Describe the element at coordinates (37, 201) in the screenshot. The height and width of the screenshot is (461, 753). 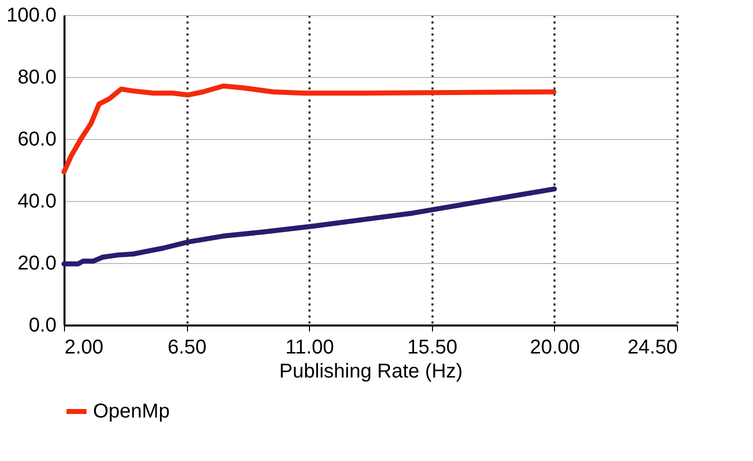
I see `y-tick-label: 40.0` at that location.